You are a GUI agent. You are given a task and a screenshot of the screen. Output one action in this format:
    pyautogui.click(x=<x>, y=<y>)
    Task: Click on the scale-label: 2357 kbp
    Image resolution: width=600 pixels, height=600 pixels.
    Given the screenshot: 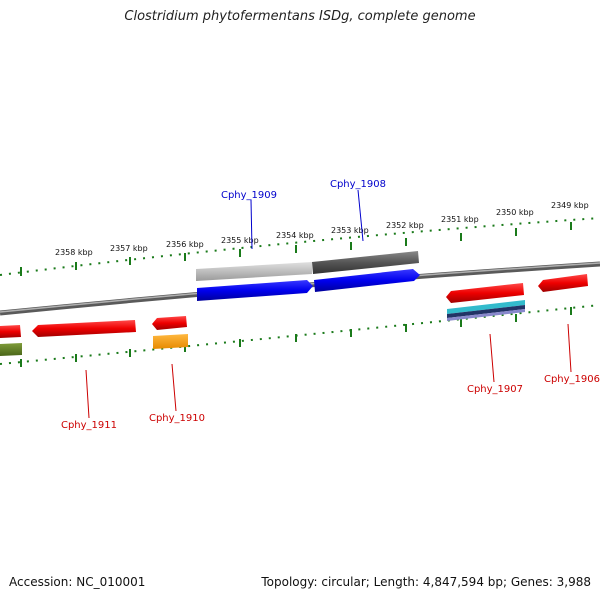 What is the action you would take?
    pyautogui.click(x=129, y=248)
    